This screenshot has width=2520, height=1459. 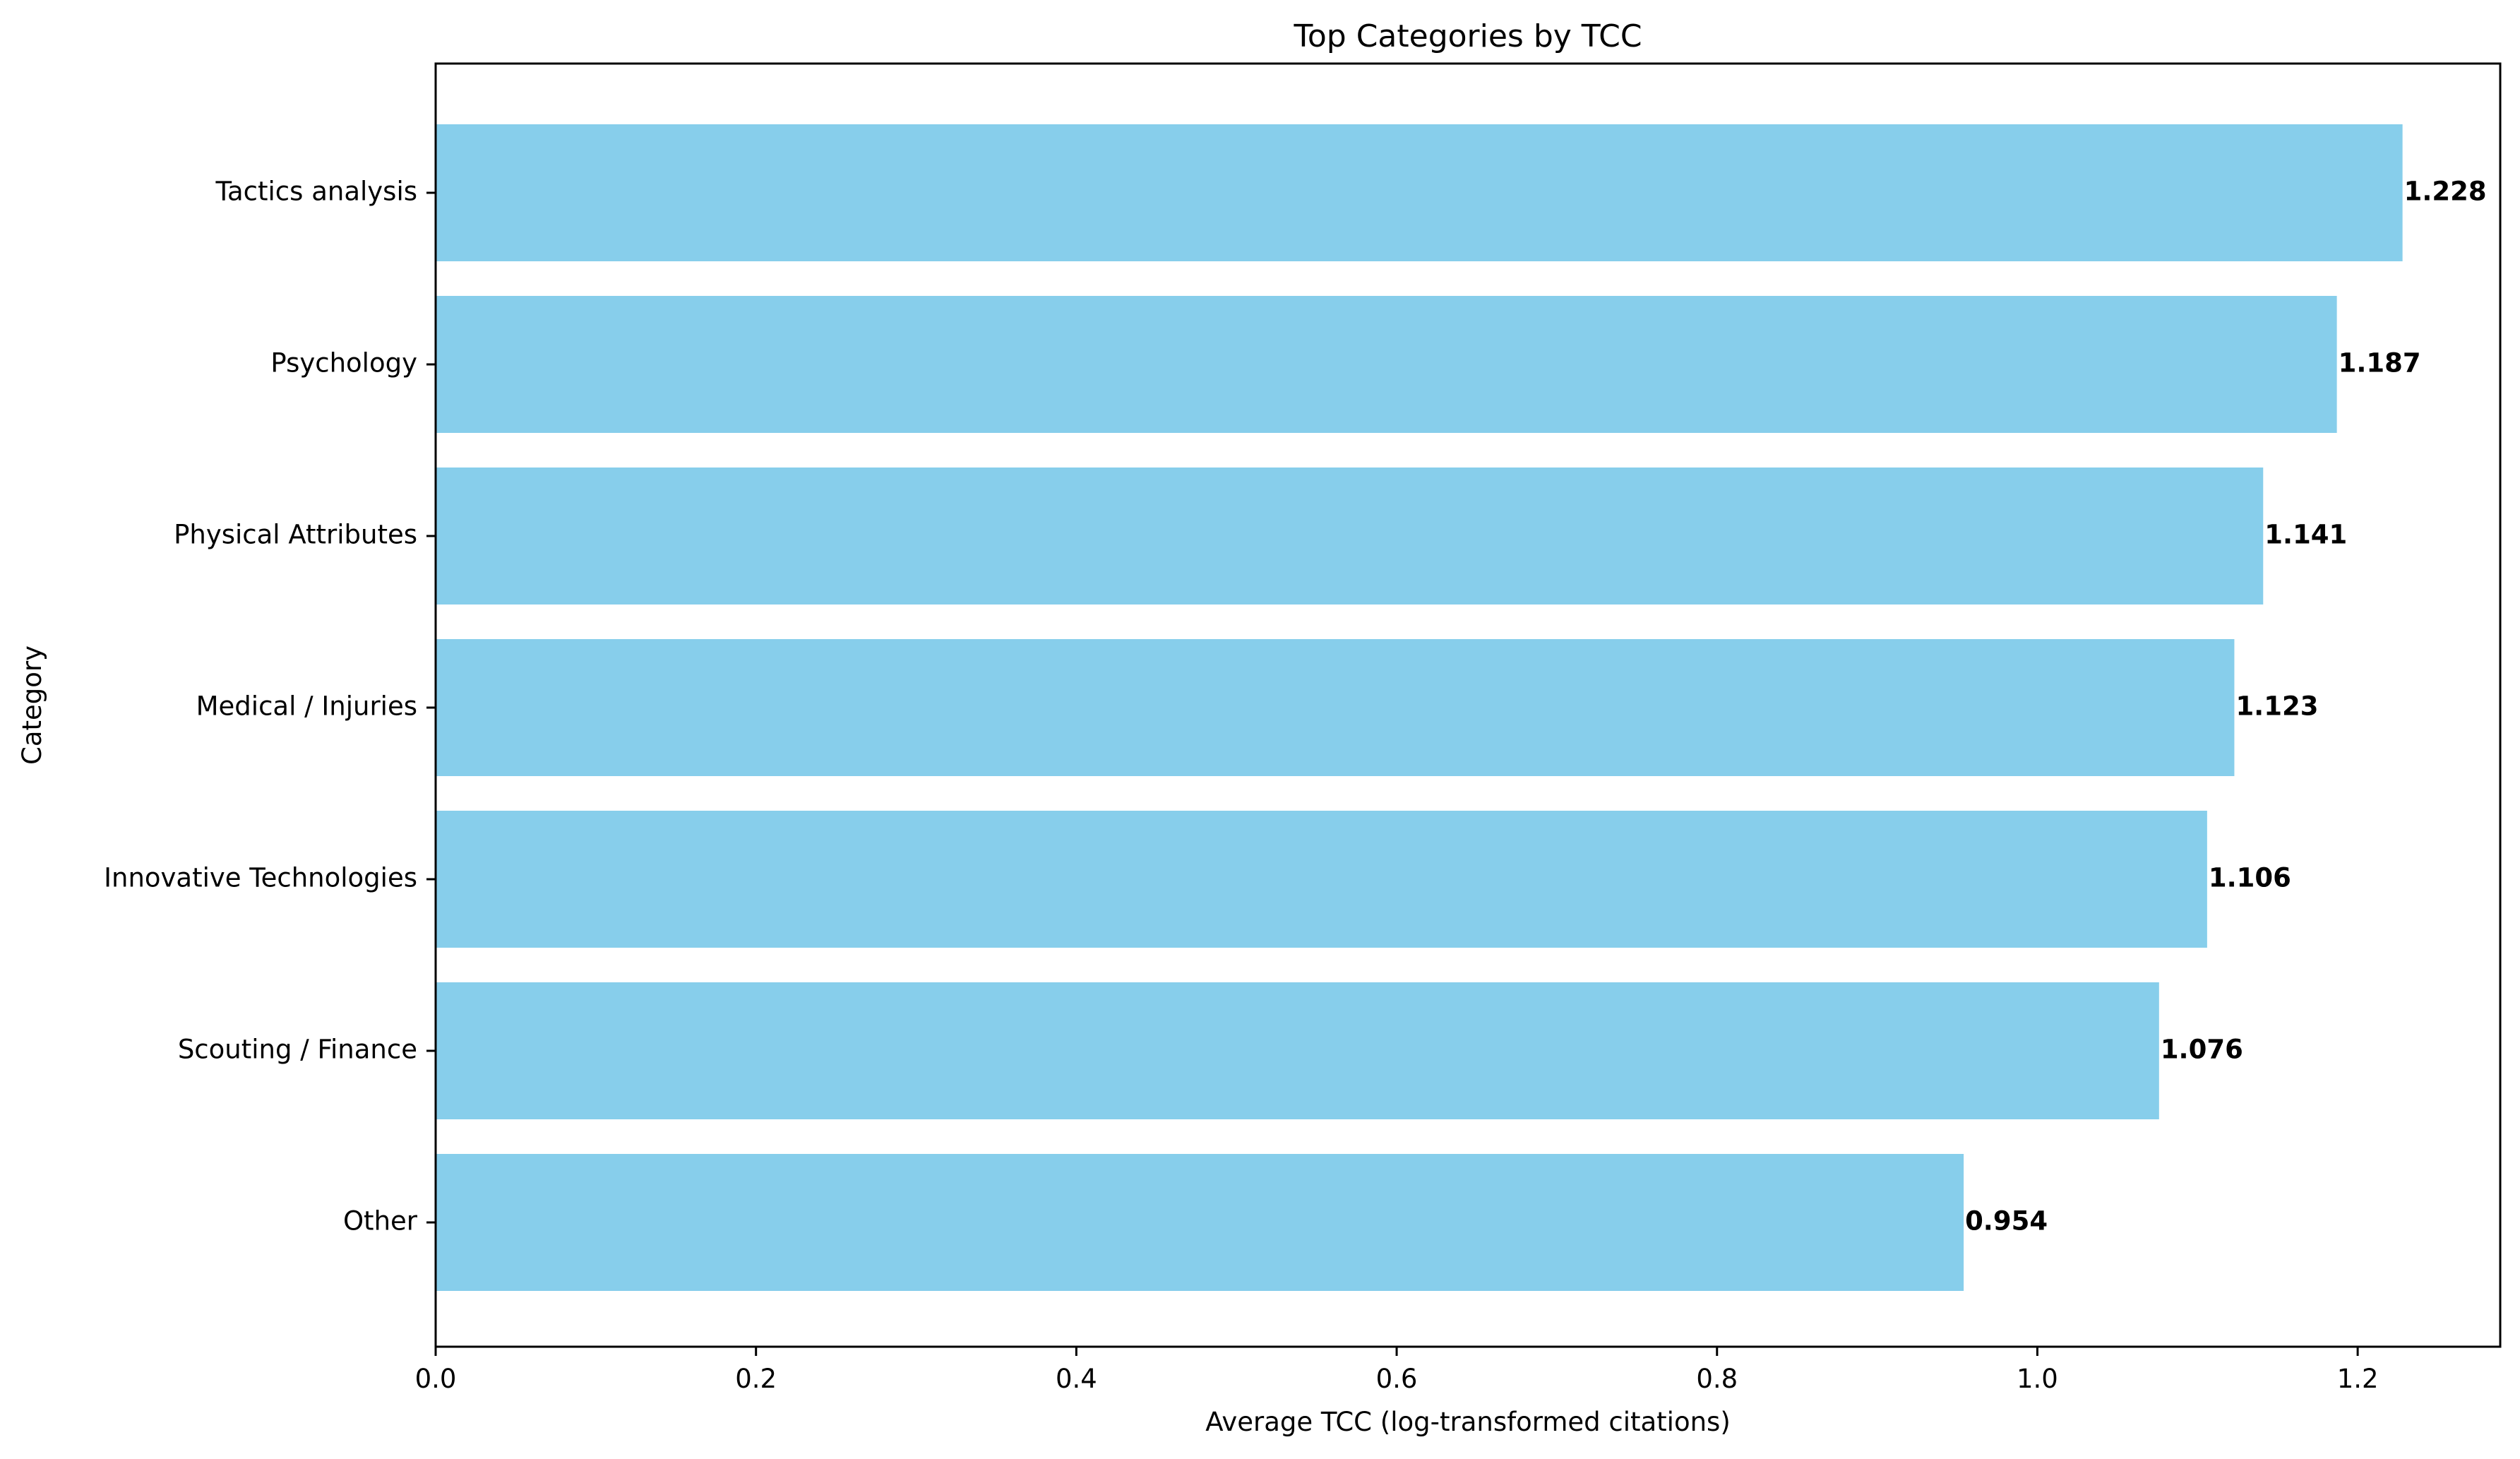 What do you see at coordinates (2277, 706) in the screenshot?
I see `bar-value-label: 1.123` at bounding box center [2277, 706].